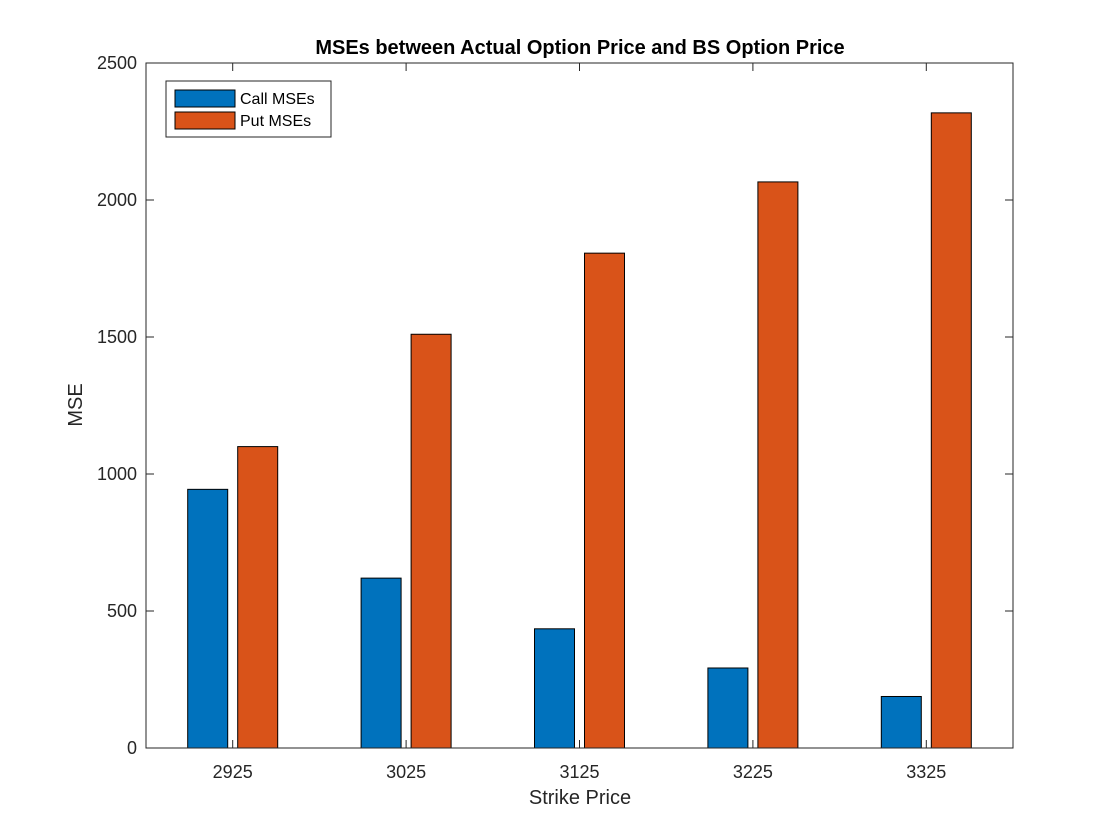  Describe the element at coordinates (579, 772) in the screenshot. I see `x-tick-label: 3125` at that location.